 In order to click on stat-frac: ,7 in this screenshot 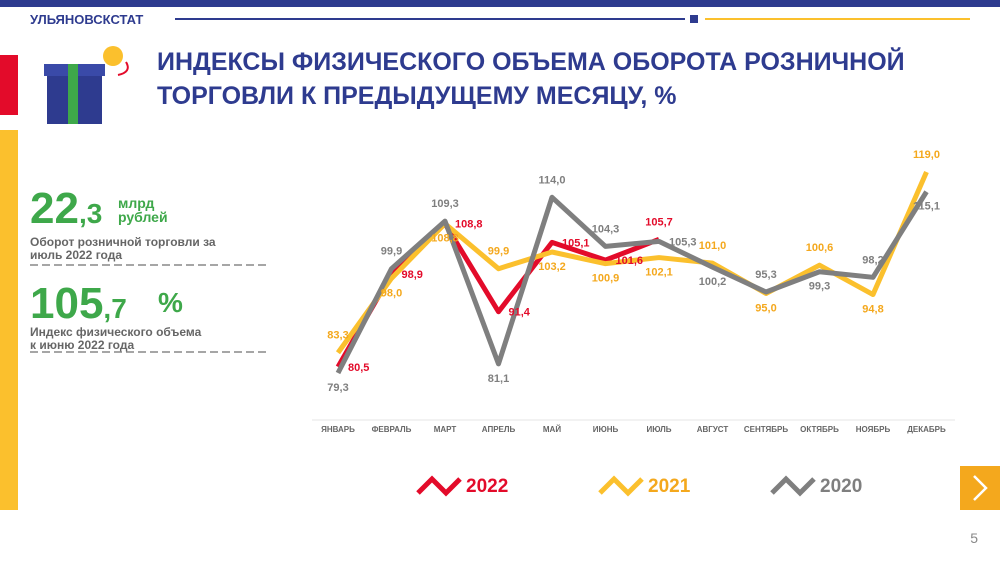, I will do `click(114, 308)`.